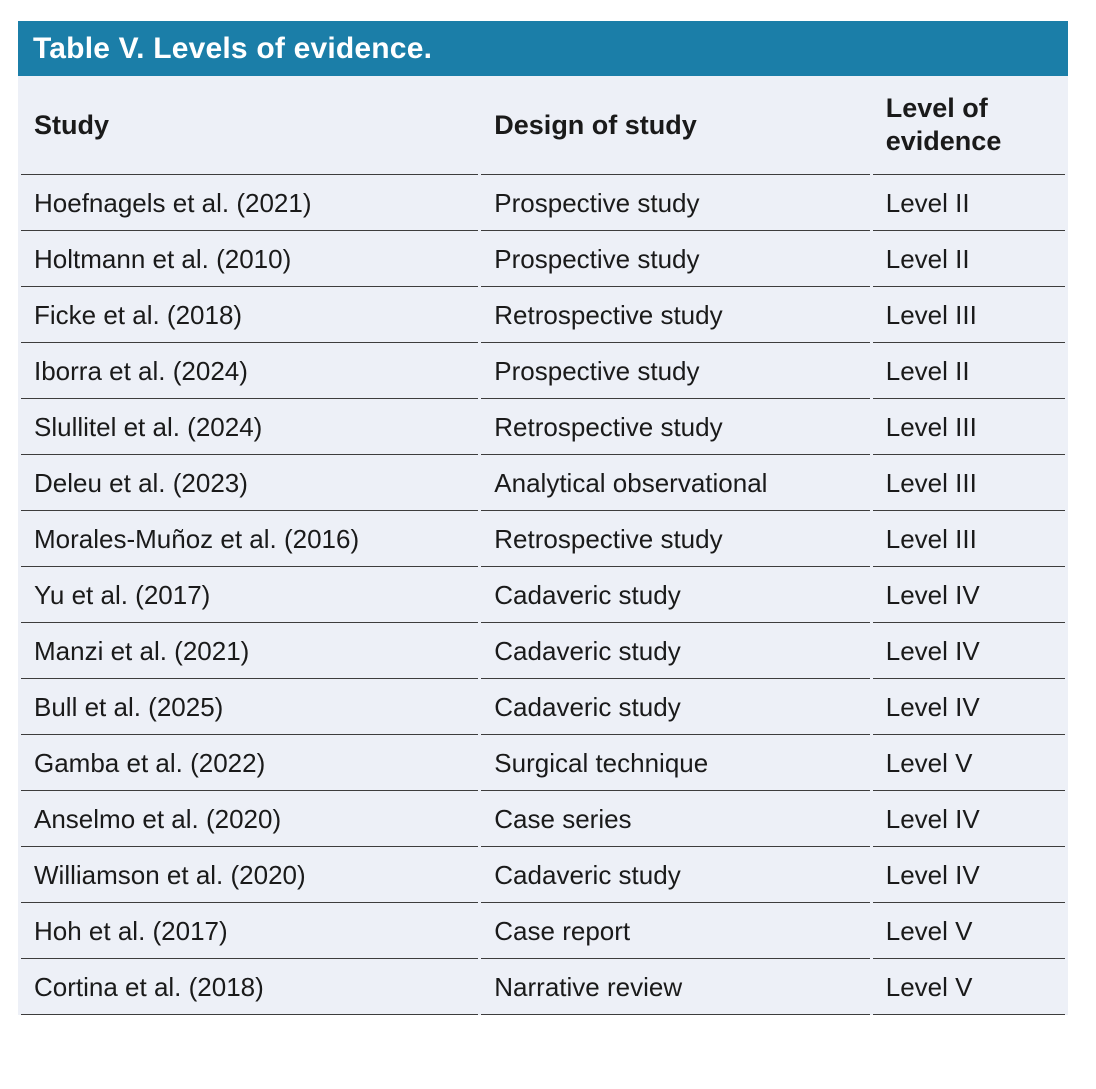 Image resolution: width=1096 pixels, height=1089 pixels. Describe the element at coordinates (968, 125) in the screenshot. I see `column-header-evidence: Level of evidence` at that location.